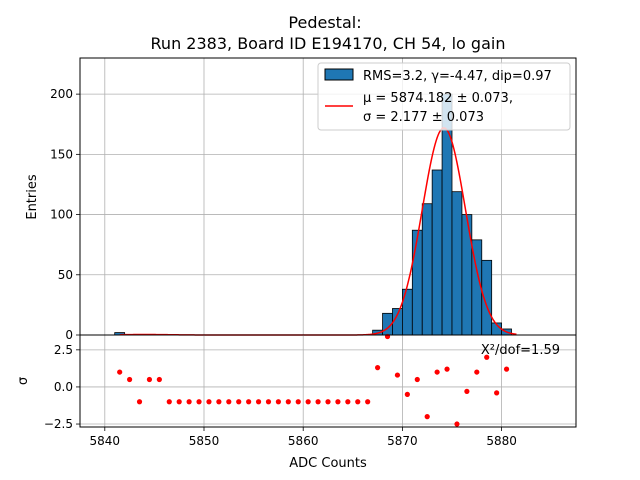  I want to click on legend-fit-label-sigma: σ = 2.177 ± 0.073, so click(423, 117).